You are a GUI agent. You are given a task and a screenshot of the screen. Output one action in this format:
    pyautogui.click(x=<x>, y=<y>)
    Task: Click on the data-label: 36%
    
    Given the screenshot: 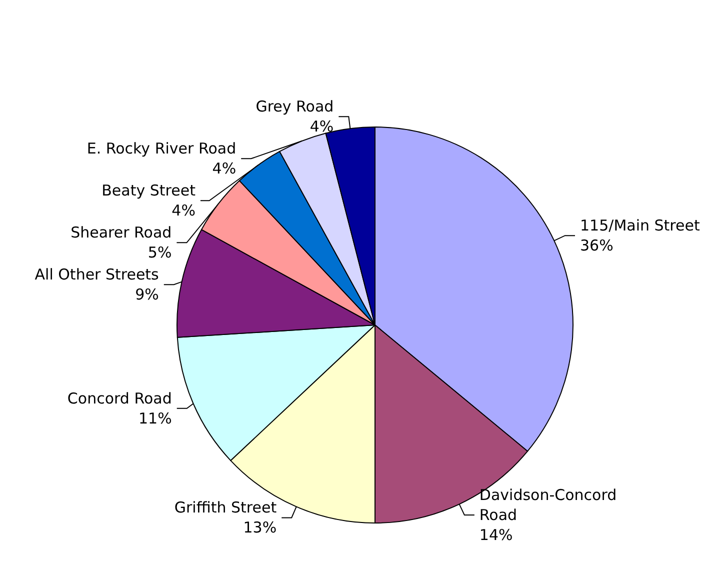 What is the action you would take?
    pyautogui.click(x=597, y=245)
    